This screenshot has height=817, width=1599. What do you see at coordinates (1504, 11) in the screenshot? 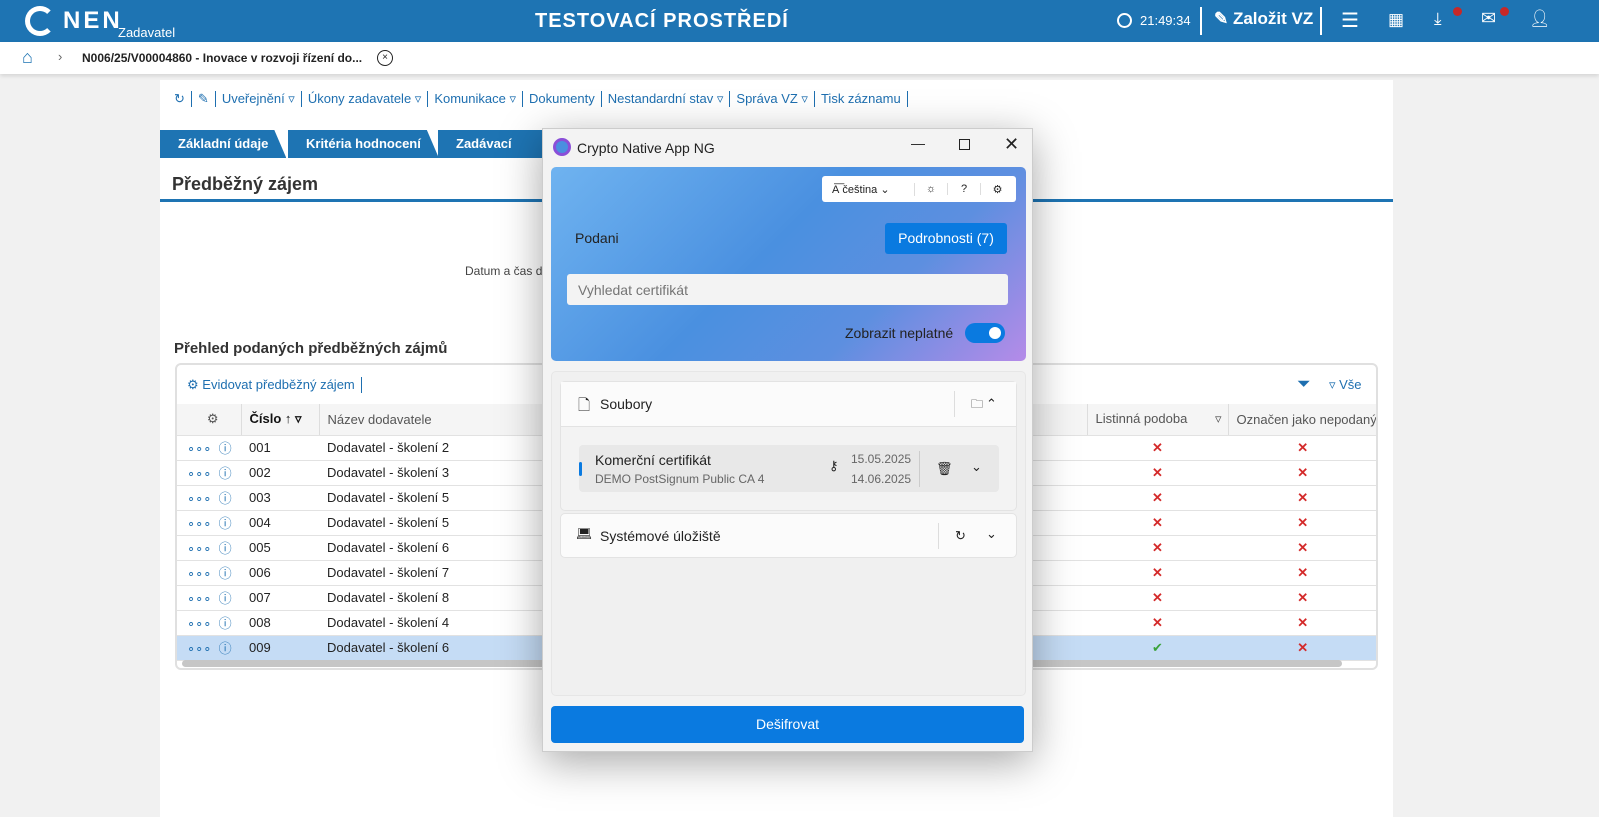
I see `mail-badge` at bounding box center [1504, 11].